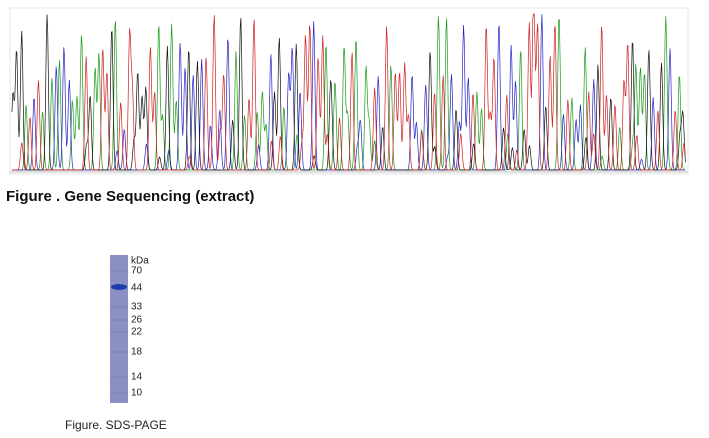 This screenshot has width=709, height=438. What do you see at coordinates (116, 425) in the screenshot?
I see `sds-page-caption: Figure. SDS-PAGE` at bounding box center [116, 425].